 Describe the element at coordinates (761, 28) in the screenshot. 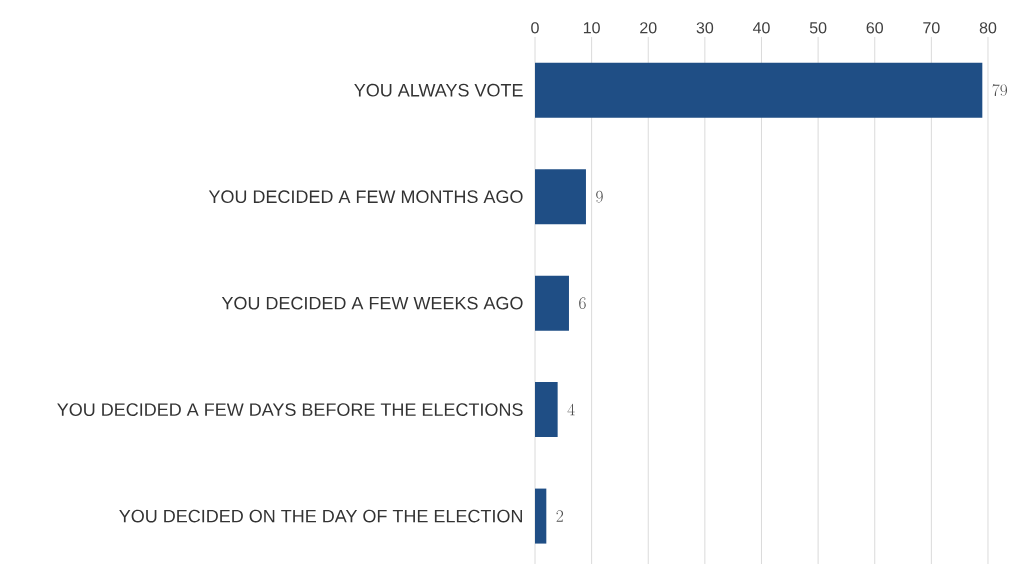

I see `x-tick-label: 40` at that location.